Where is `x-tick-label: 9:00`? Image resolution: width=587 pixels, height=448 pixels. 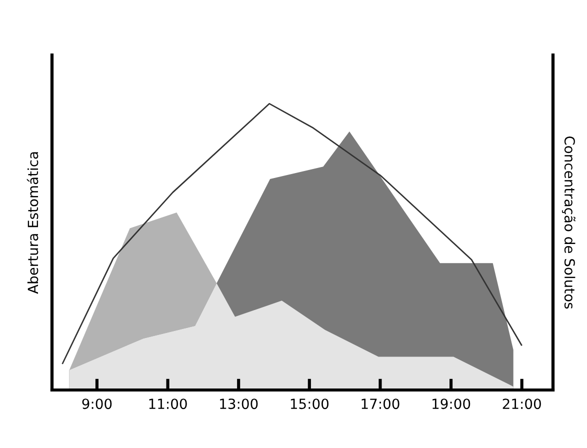 x-tick-label: 9:00 is located at coordinates (97, 404).